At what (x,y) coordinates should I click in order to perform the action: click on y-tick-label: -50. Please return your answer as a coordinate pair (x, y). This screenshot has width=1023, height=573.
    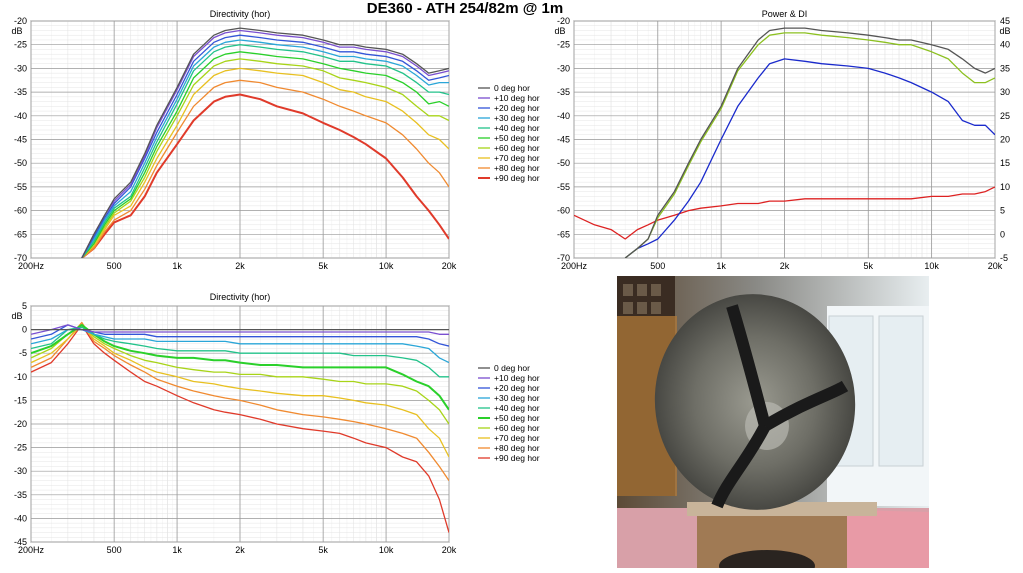
    Looking at the image, I should click on (563, 163).